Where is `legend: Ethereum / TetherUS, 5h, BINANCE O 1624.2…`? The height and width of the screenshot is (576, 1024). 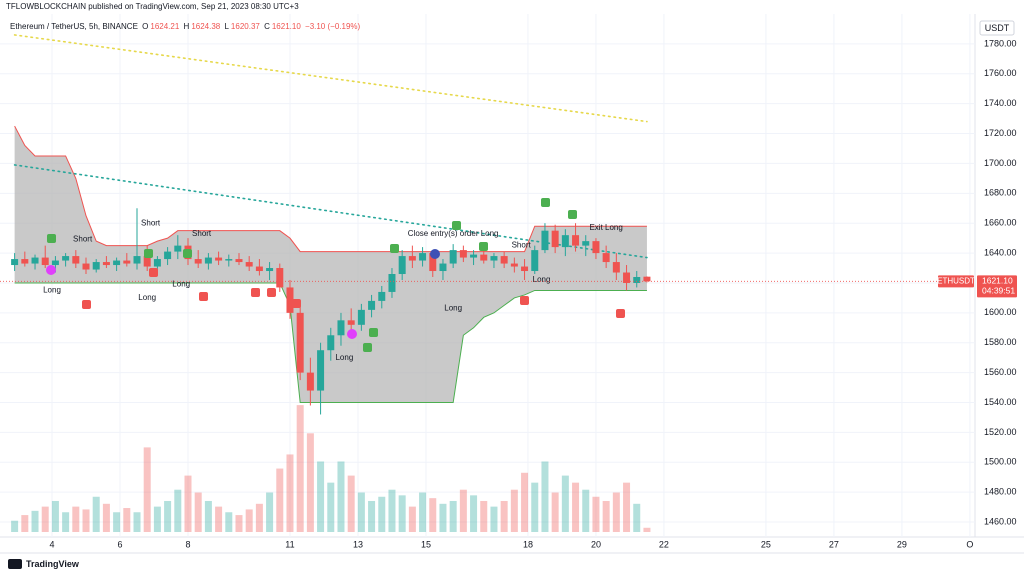
legend: Ethereum / TetherUS, 5h, BINANCE O 1624.2… is located at coordinates (186, 26).